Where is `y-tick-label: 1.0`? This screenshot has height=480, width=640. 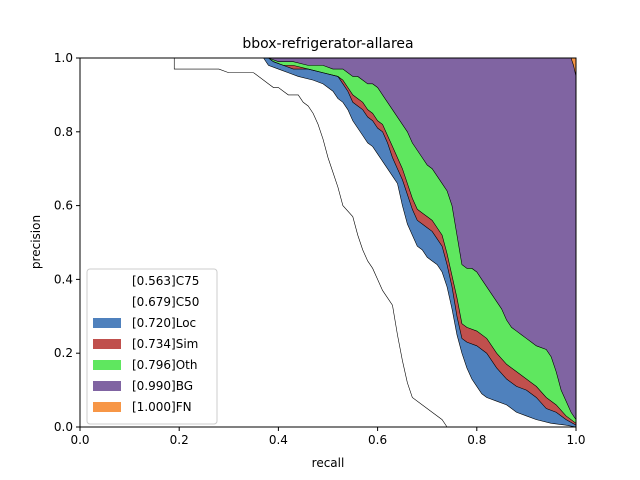 y-tick-label: 1.0 is located at coordinates (63, 58).